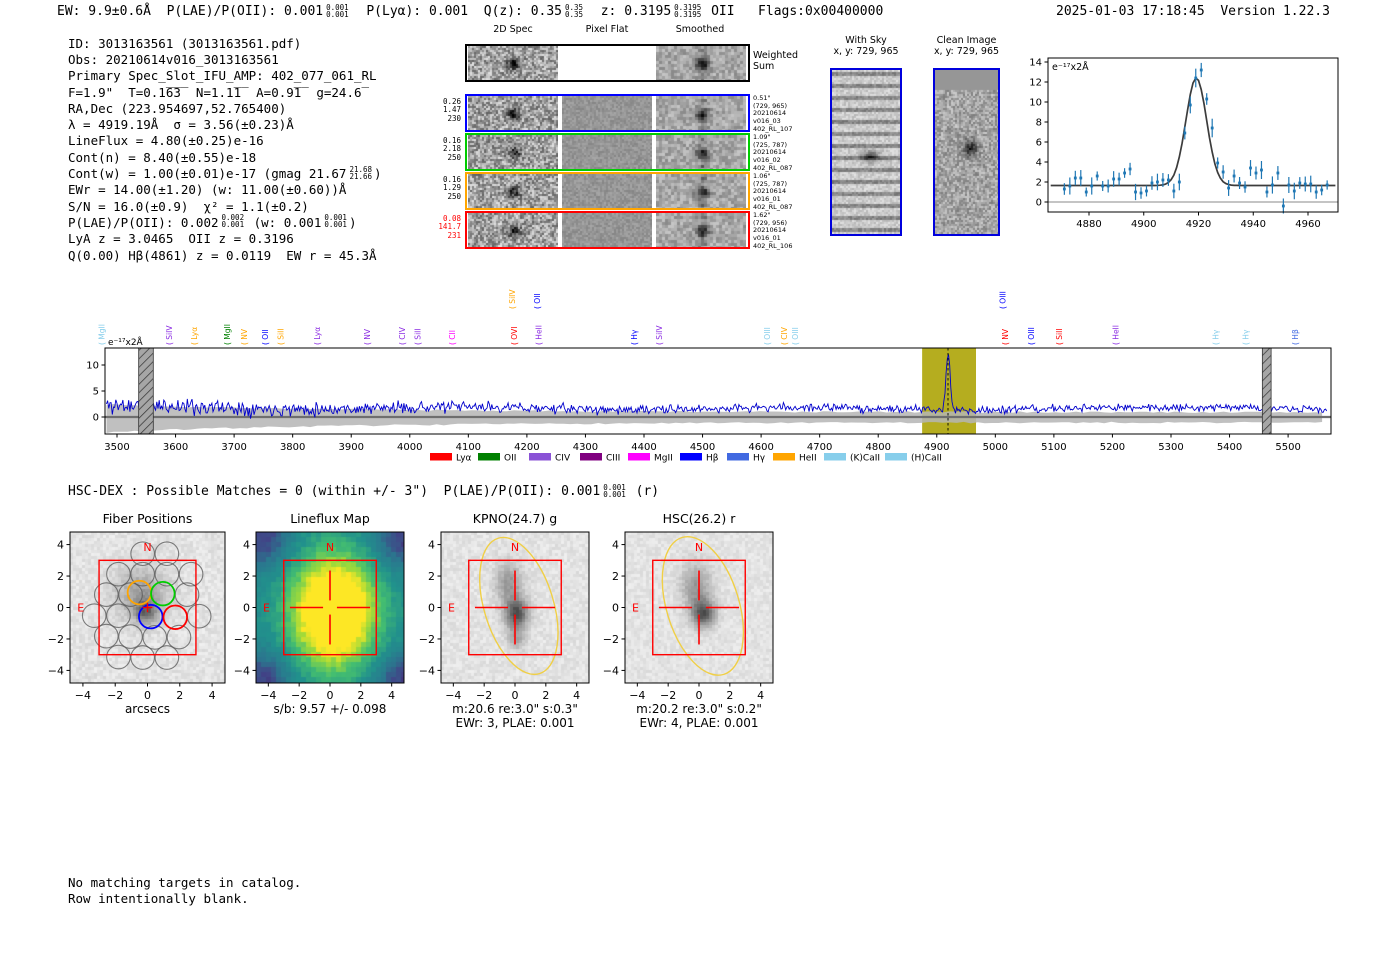 This screenshot has height=953, width=1400. I want to click on fraction-part: 0.35, so click(574, 14).